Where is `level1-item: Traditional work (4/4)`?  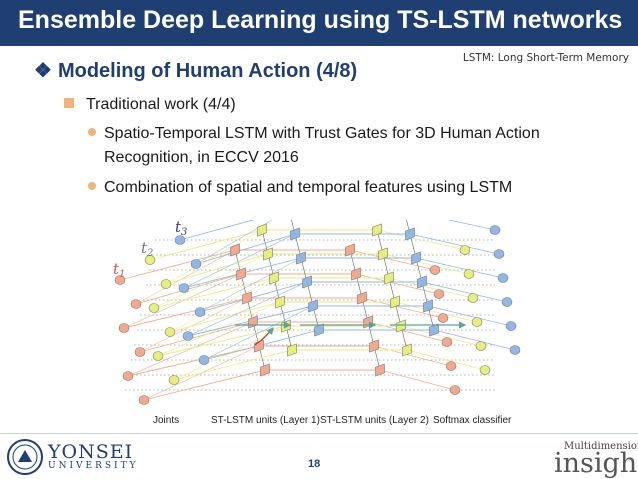 level1-item: Traditional work (4/4) is located at coordinates (150, 105).